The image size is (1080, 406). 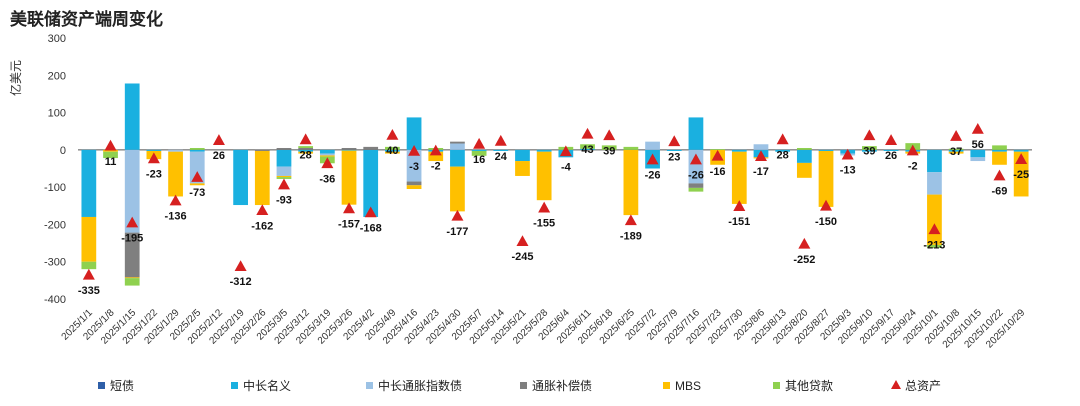 What do you see at coordinates (522, 257) in the screenshot?
I see `data-label: -245` at bounding box center [522, 257].